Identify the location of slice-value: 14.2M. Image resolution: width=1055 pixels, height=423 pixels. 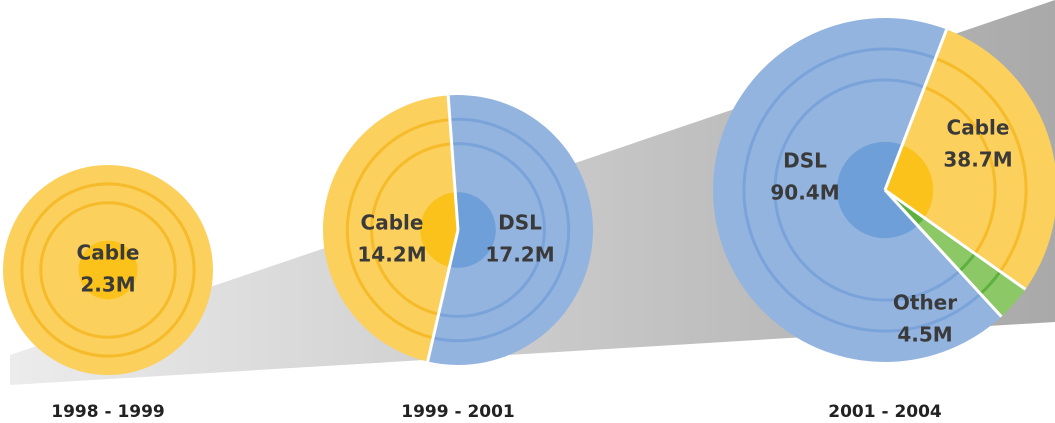
(391, 255).